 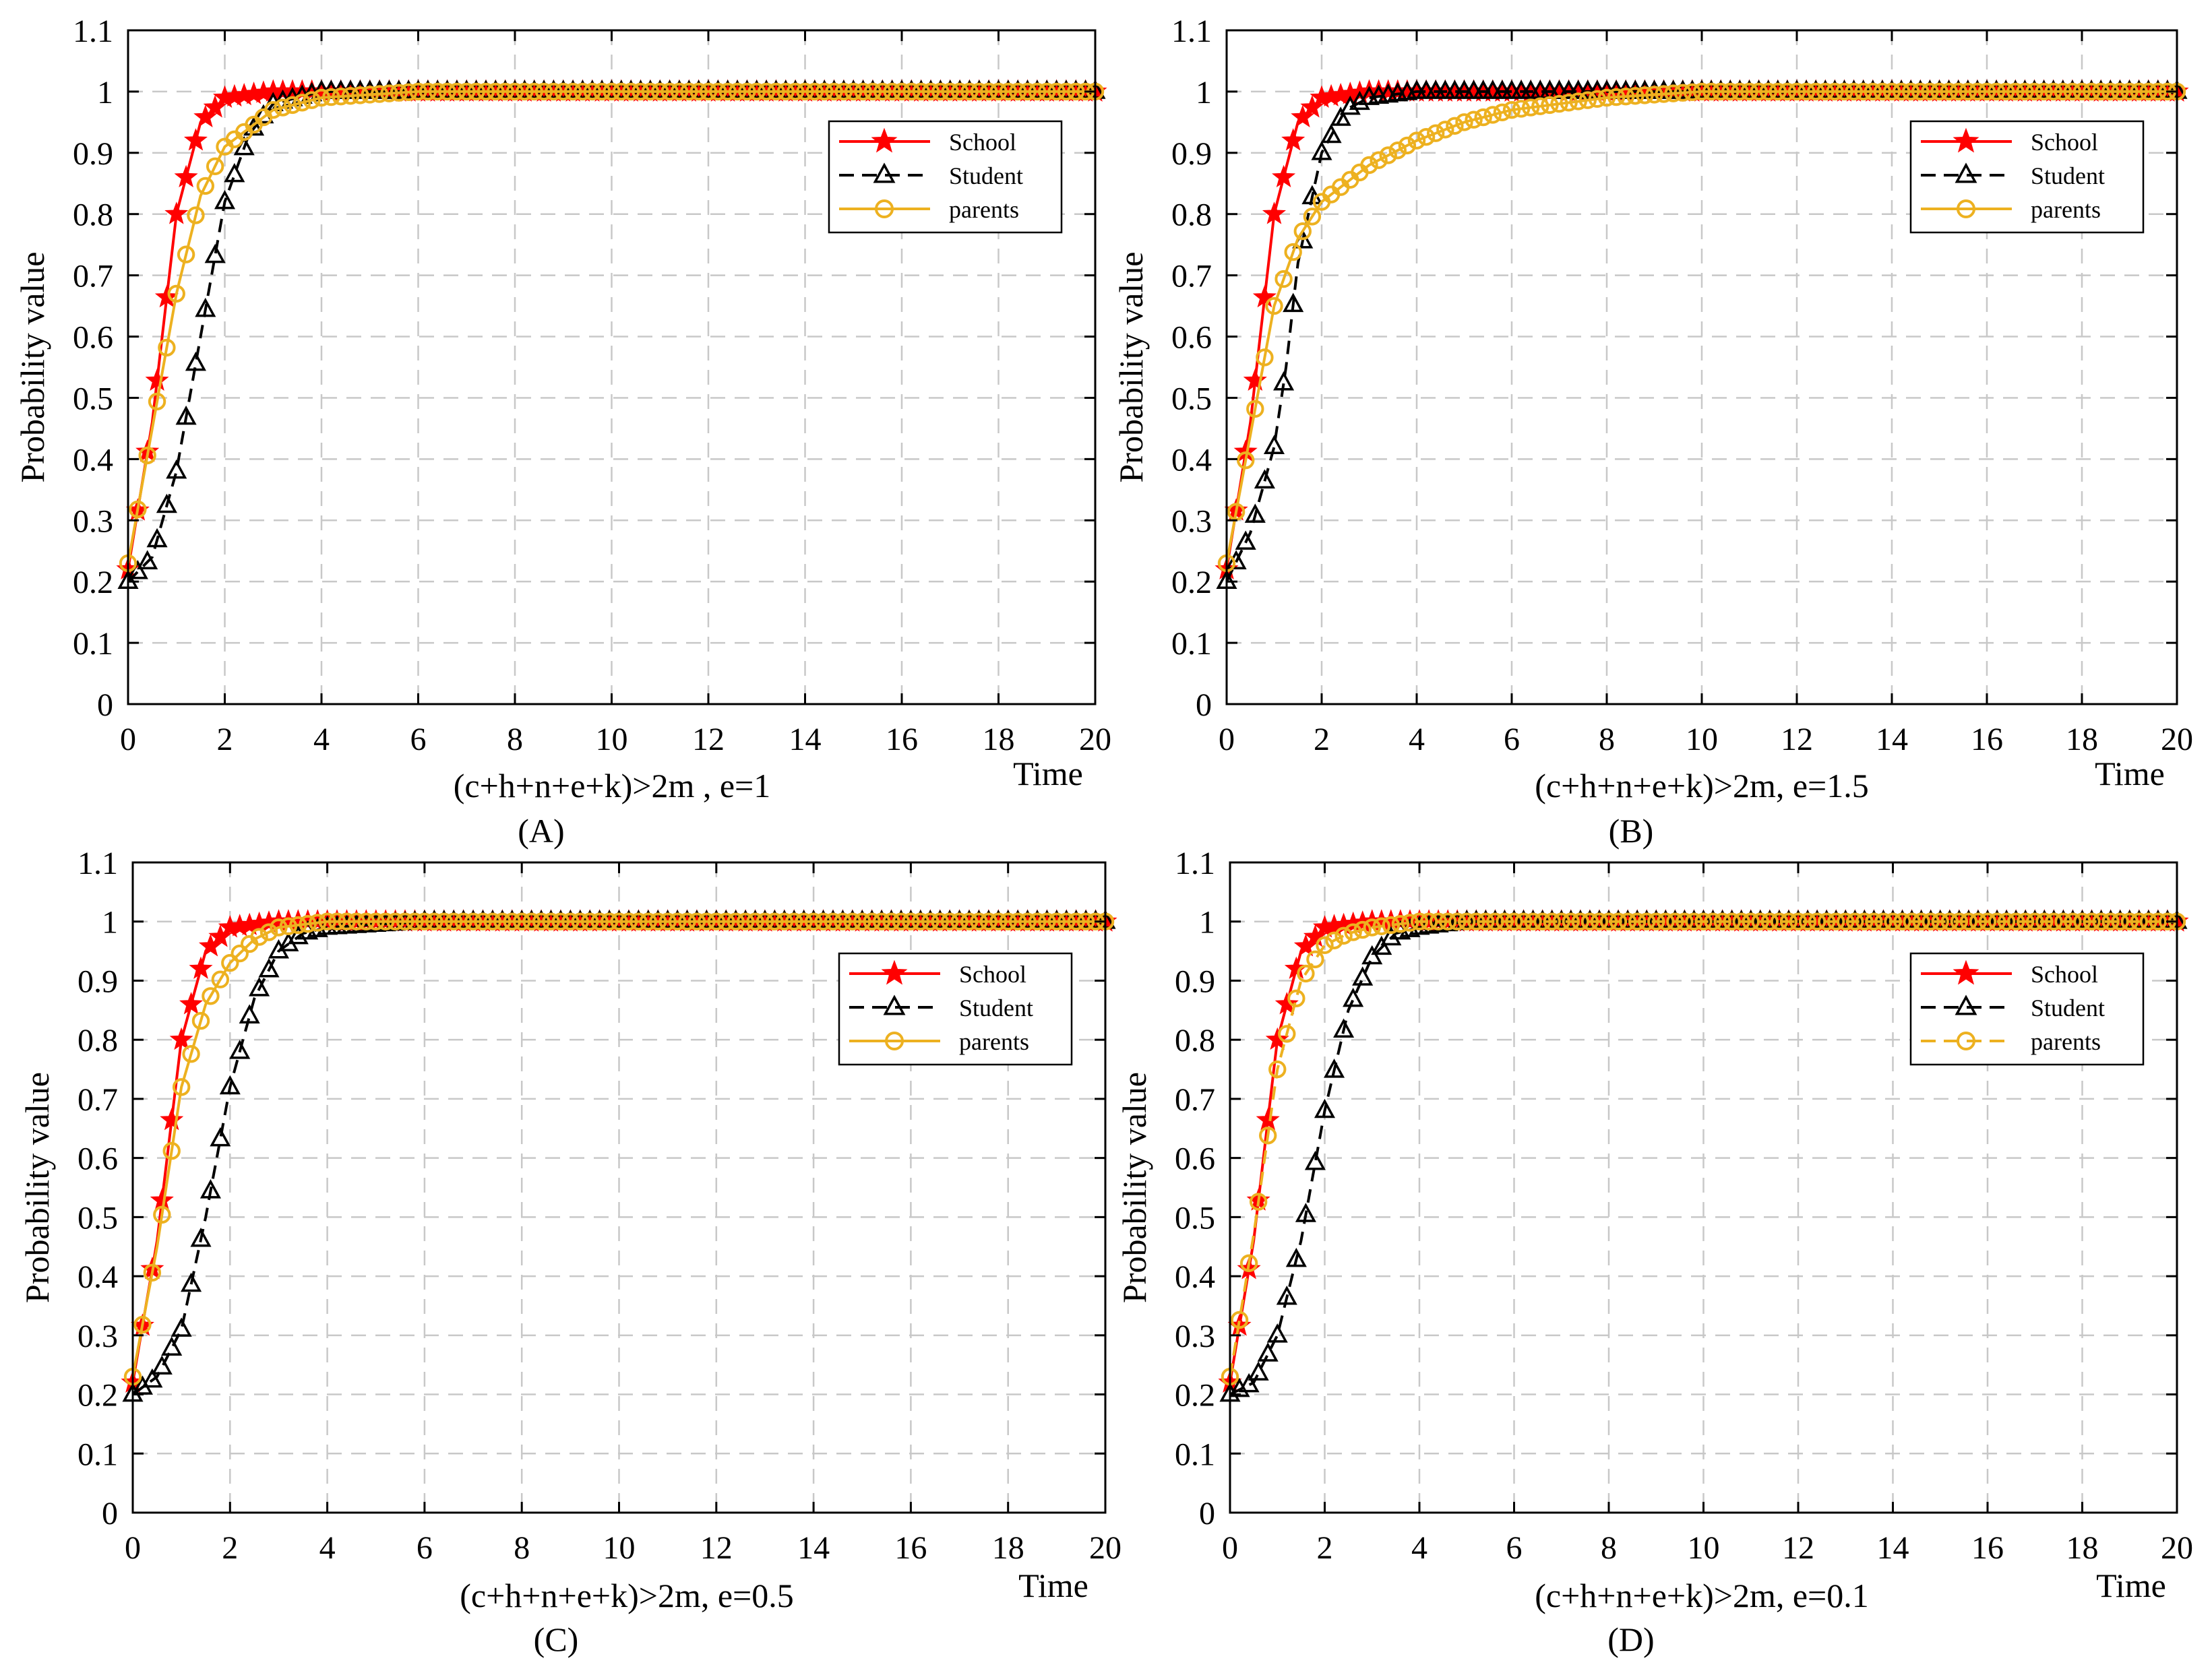 I want to click on y-tick-label: 0.2, so click(x=1191, y=582).